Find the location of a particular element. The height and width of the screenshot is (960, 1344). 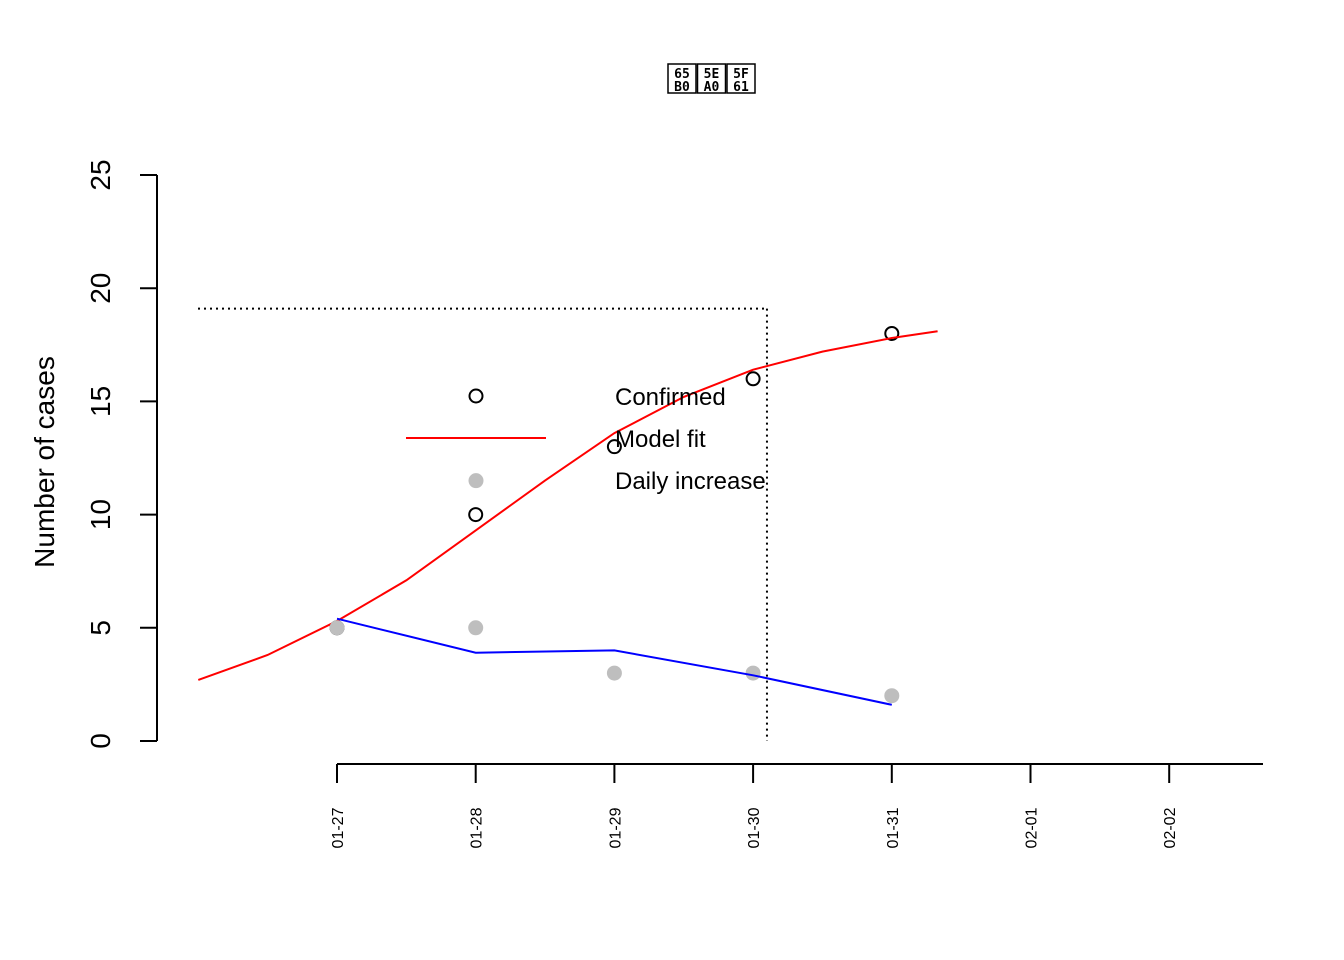

y-tick-label: 0 is located at coordinates (100, 741).